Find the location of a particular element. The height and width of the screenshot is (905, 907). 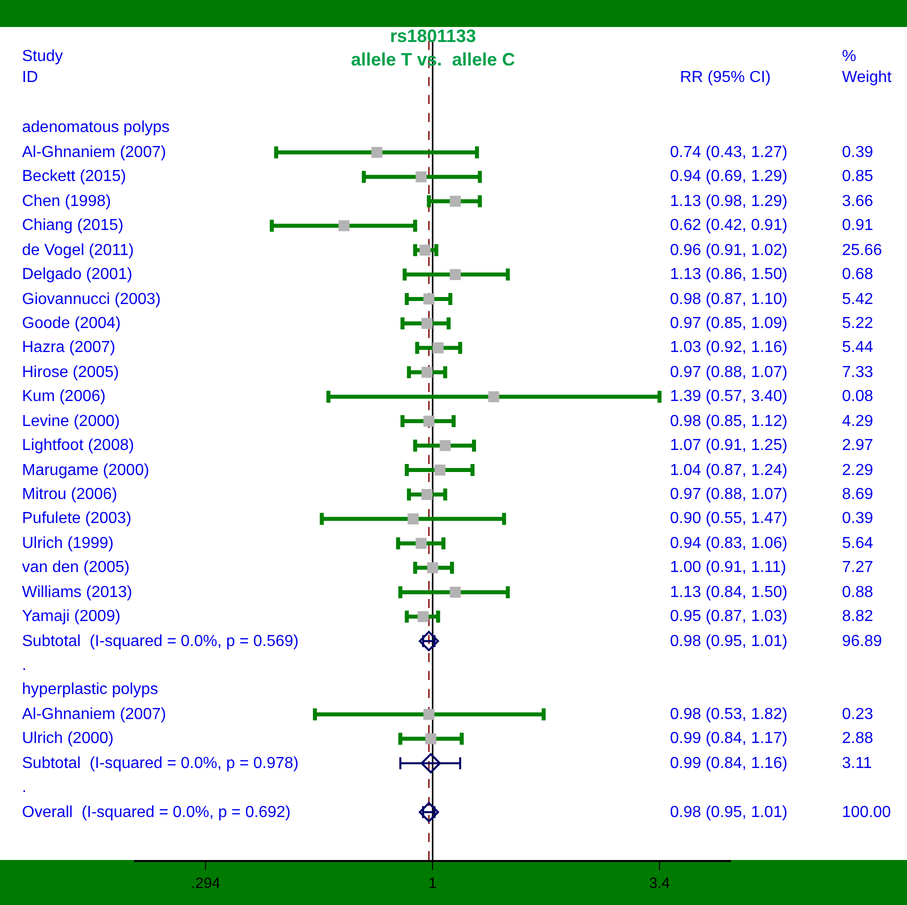

y-tick-label: Delgado (2001) is located at coordinates (77, 274).